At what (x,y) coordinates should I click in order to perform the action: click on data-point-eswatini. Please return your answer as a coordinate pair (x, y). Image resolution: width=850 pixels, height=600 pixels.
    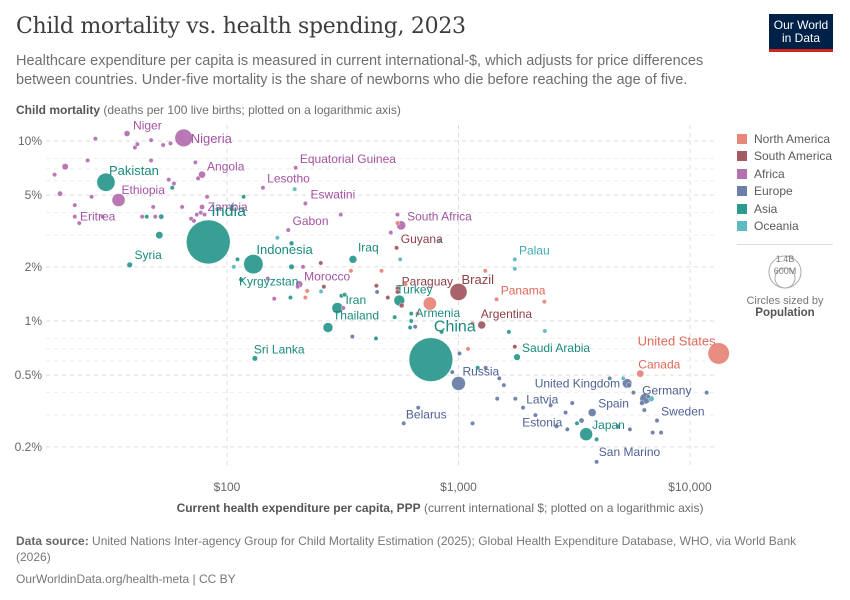
    Looking at the image, I should click on (305, 203).